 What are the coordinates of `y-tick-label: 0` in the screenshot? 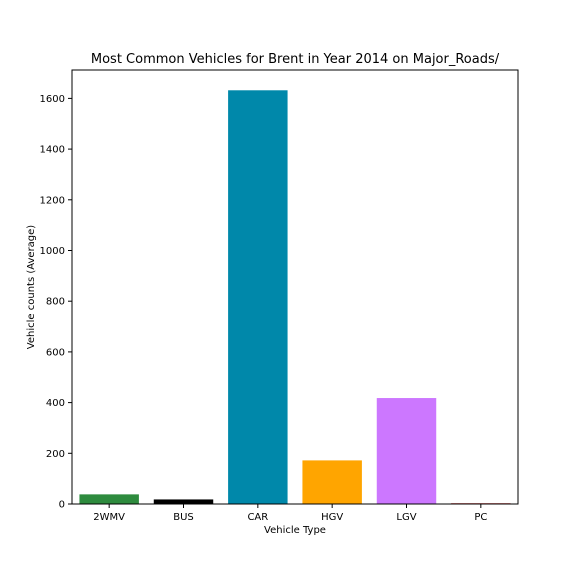 It's located at (62, 505).